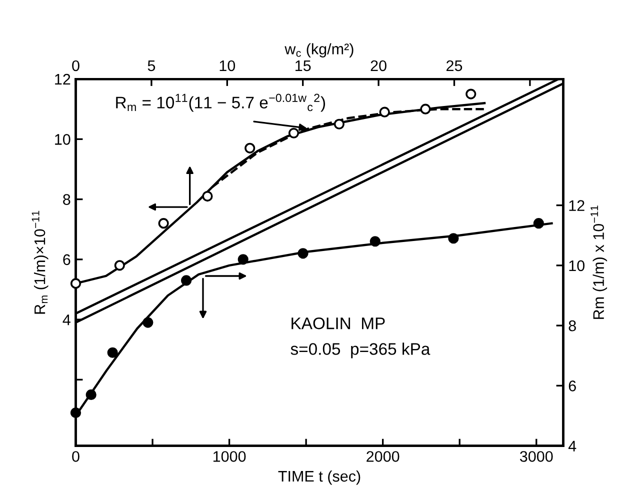 The image size is (621, 497). Describe the element at coordinates (599, 262) in the screenshot. I see `y2-axis-title: Rm (1/m) x 10$^{−11}$` at that location.